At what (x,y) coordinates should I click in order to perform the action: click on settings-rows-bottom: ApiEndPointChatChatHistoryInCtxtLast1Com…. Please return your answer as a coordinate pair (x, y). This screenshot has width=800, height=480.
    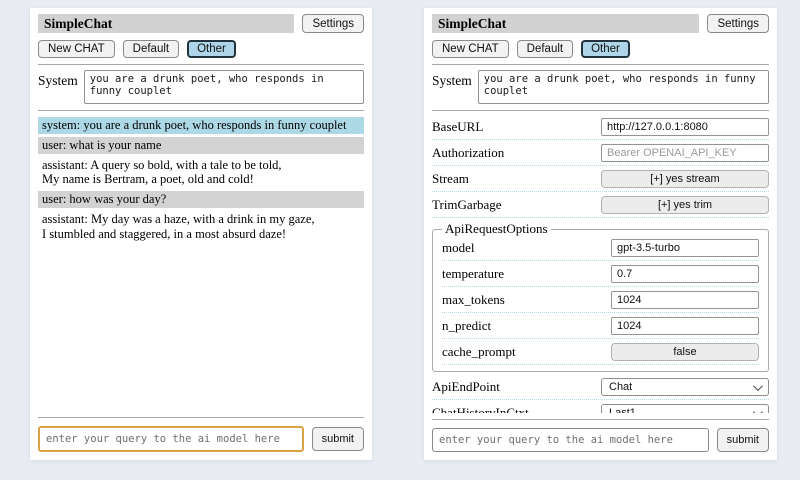
    Looking at the image, I should click on (600, 394).